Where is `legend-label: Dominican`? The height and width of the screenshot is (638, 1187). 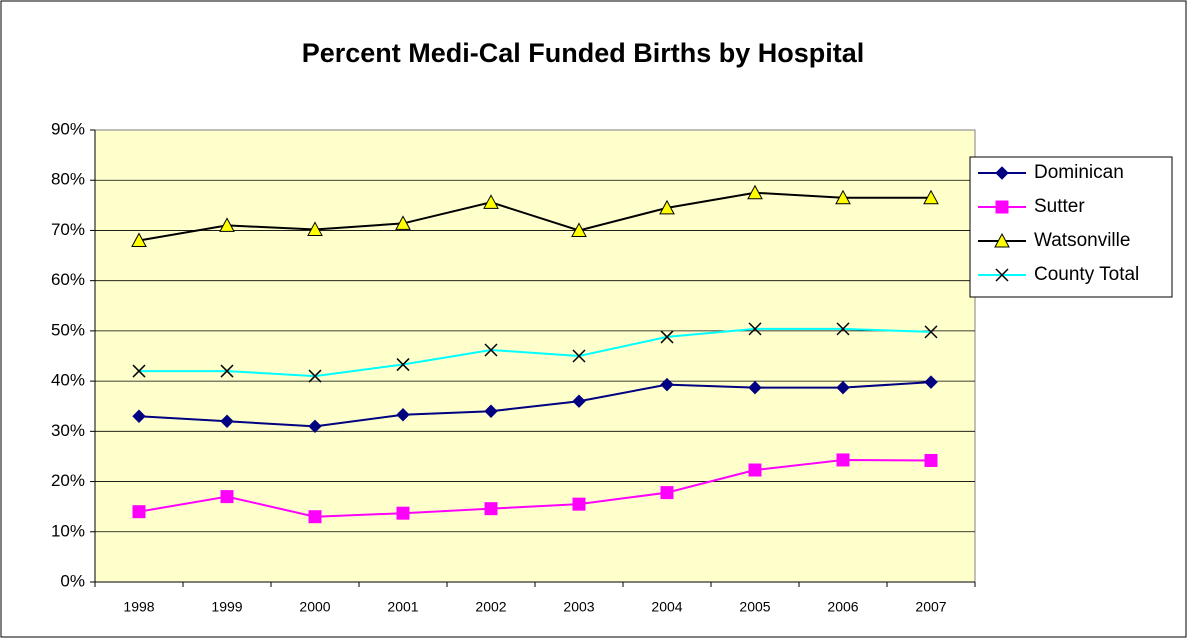
legend-label: Dominican is located at coordinates (1079, 172).